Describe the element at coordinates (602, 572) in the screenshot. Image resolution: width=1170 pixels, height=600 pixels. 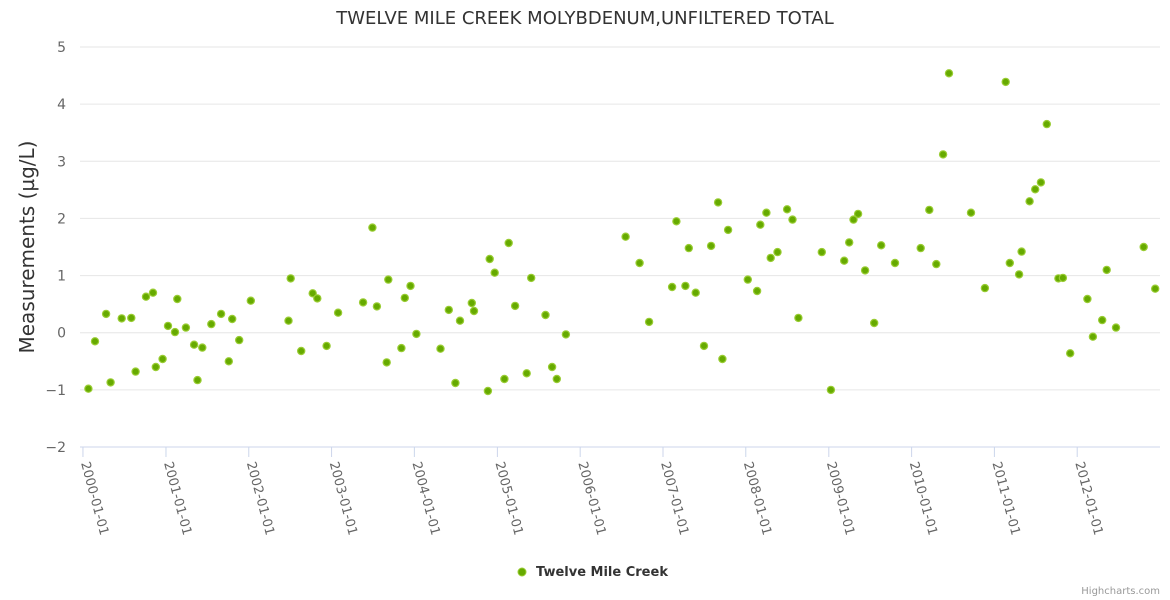
I see `legend-item-twelve-mile-creek: Twelve Mile Creek` at that location.